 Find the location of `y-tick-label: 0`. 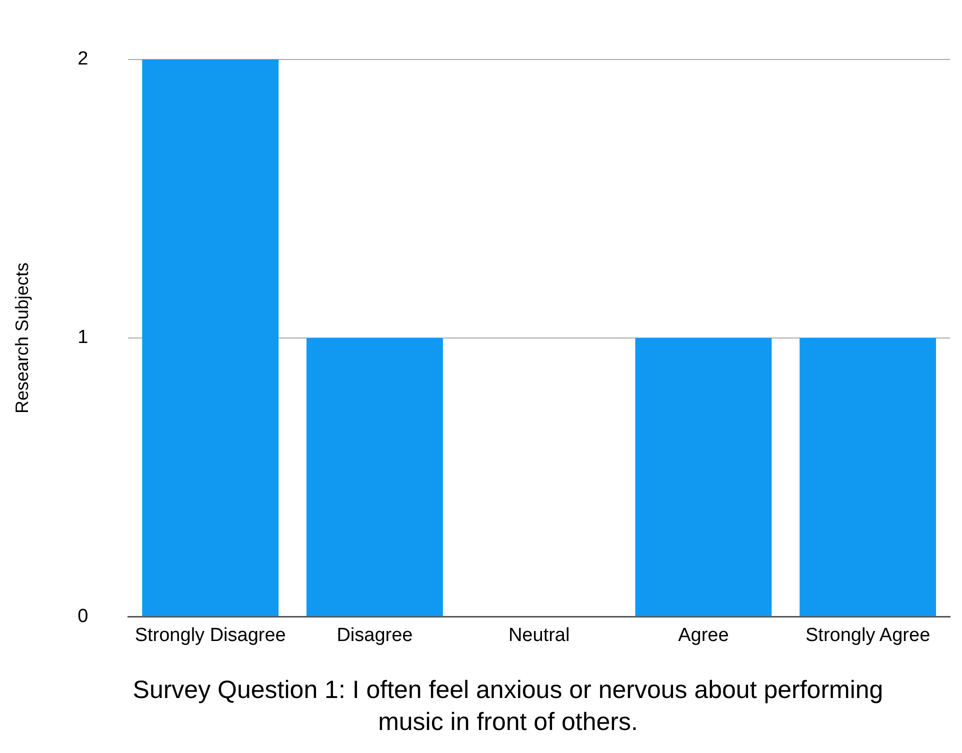

y-tick-label: 0 is located at coordinates (83, 616).